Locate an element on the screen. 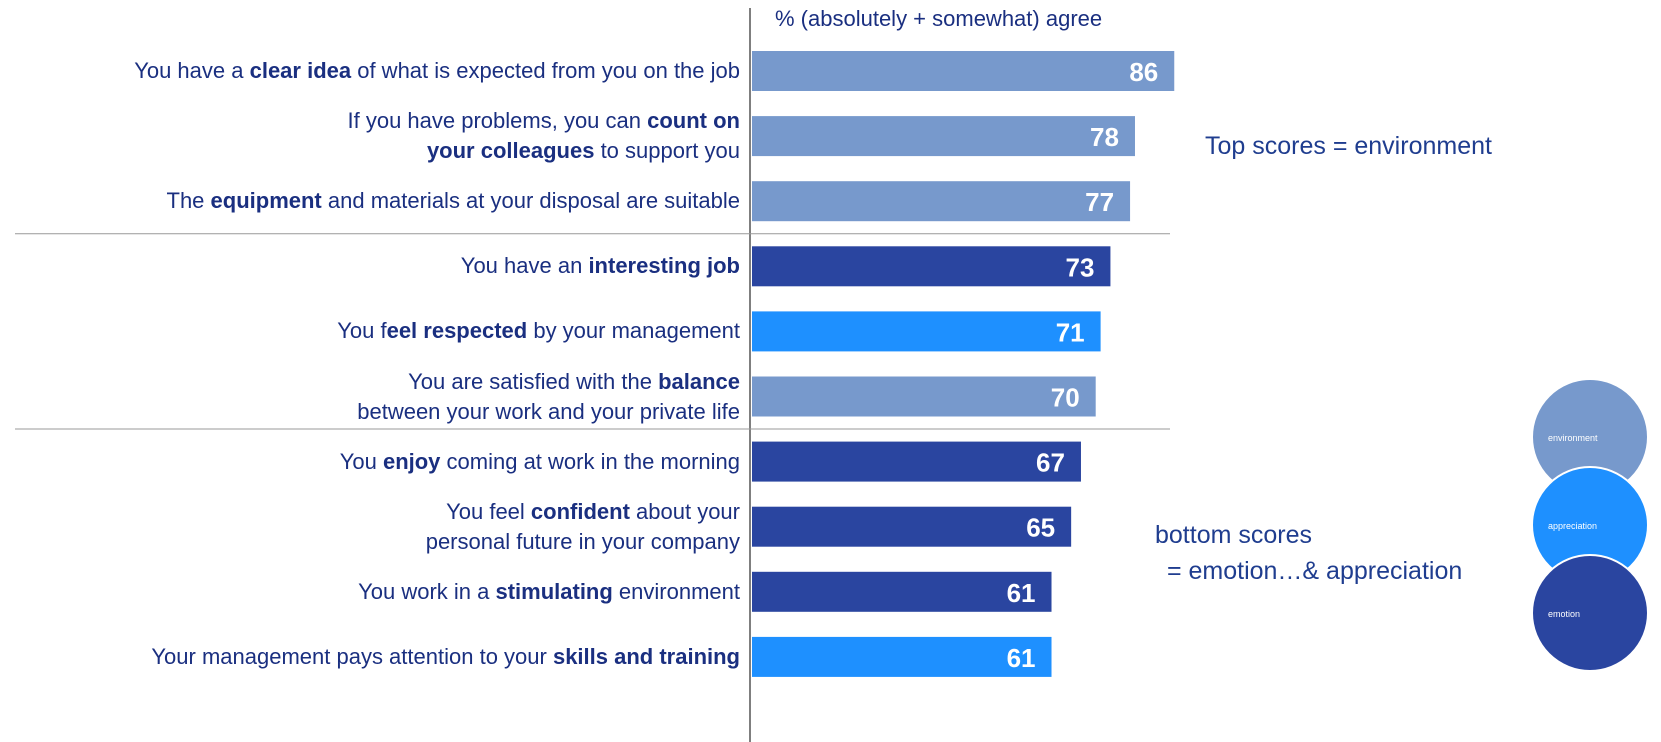  category-label: You have an interesting job is located at coordinates (600, 266).